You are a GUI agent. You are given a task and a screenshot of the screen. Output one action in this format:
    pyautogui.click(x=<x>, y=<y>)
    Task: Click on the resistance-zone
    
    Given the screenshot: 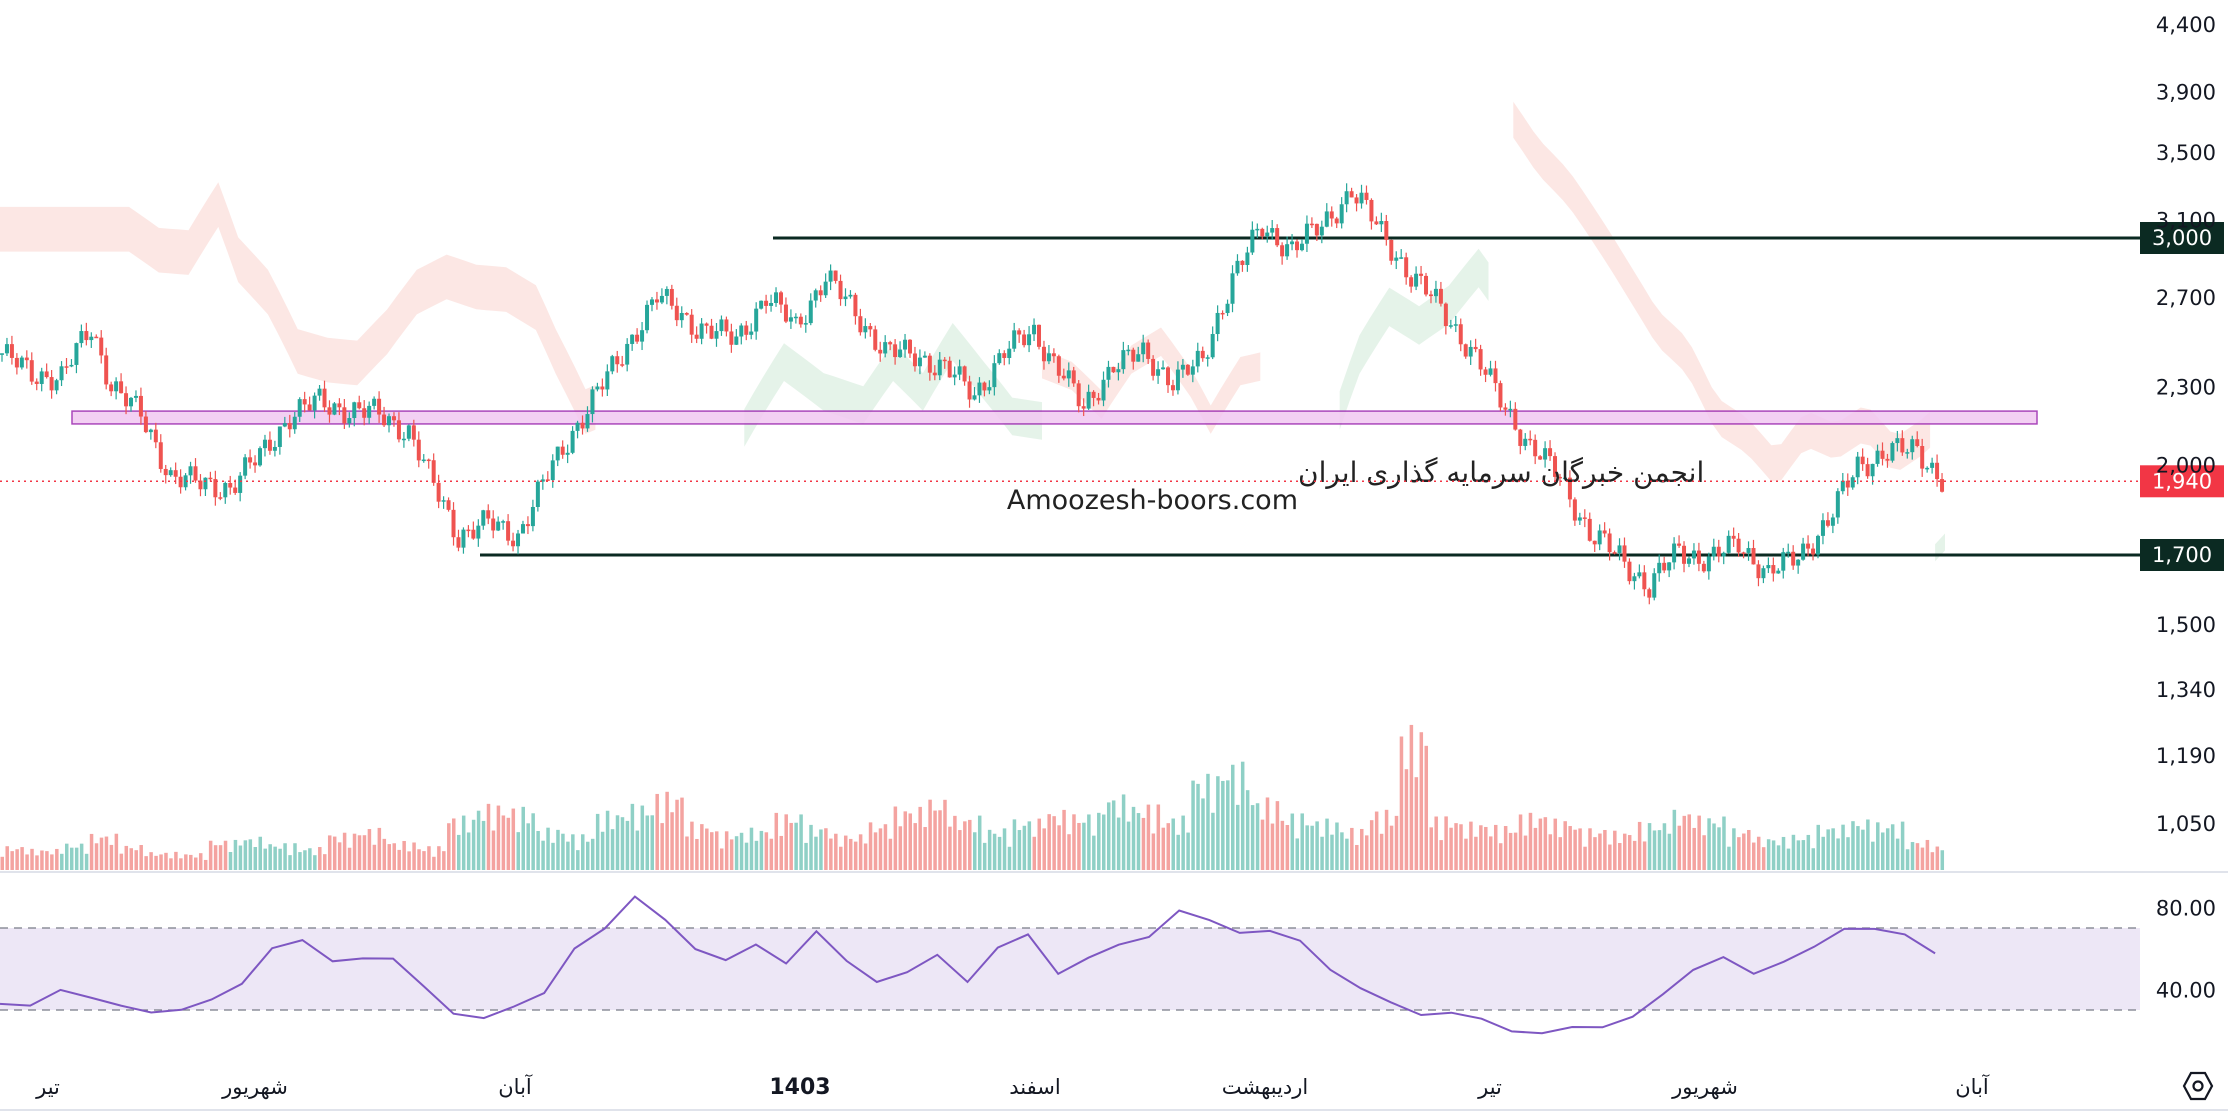 What is the action you would take?
    pyautogui.click(x=1054, y=417)
    